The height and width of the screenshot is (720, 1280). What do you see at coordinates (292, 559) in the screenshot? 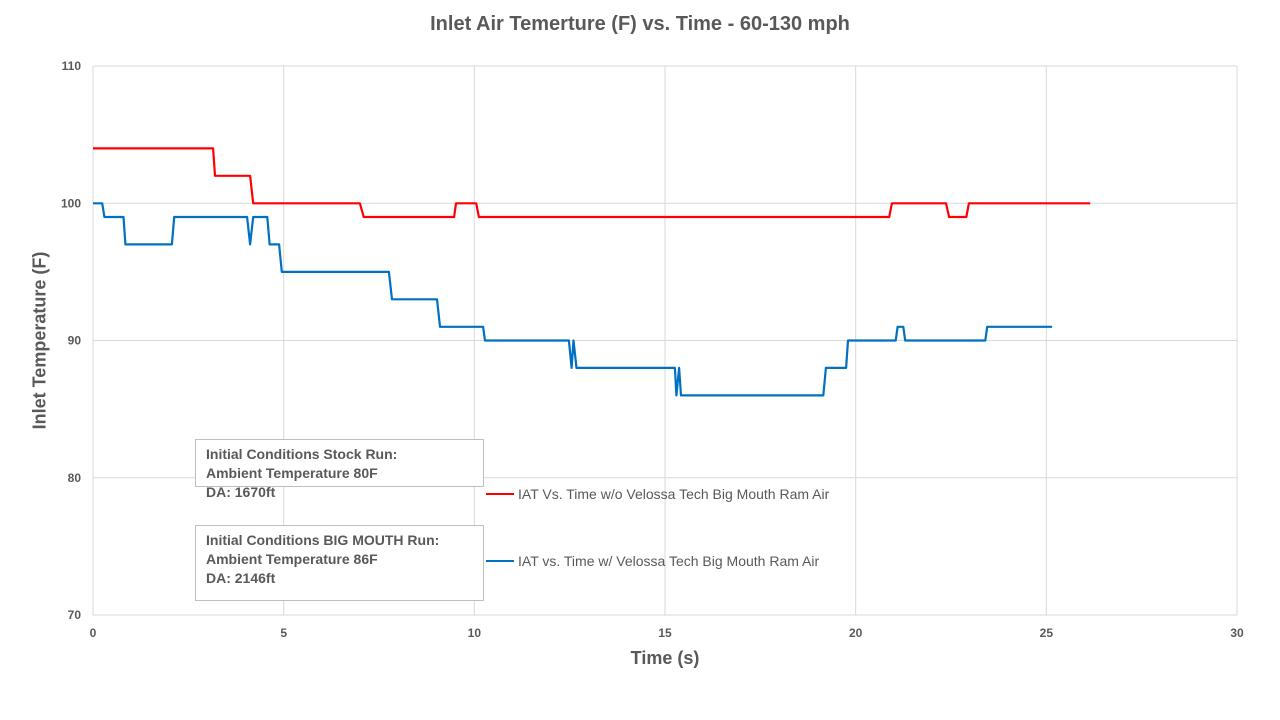
I see `annotation-line: Ambient Temperature 86F` at bounding box center [292, 559].